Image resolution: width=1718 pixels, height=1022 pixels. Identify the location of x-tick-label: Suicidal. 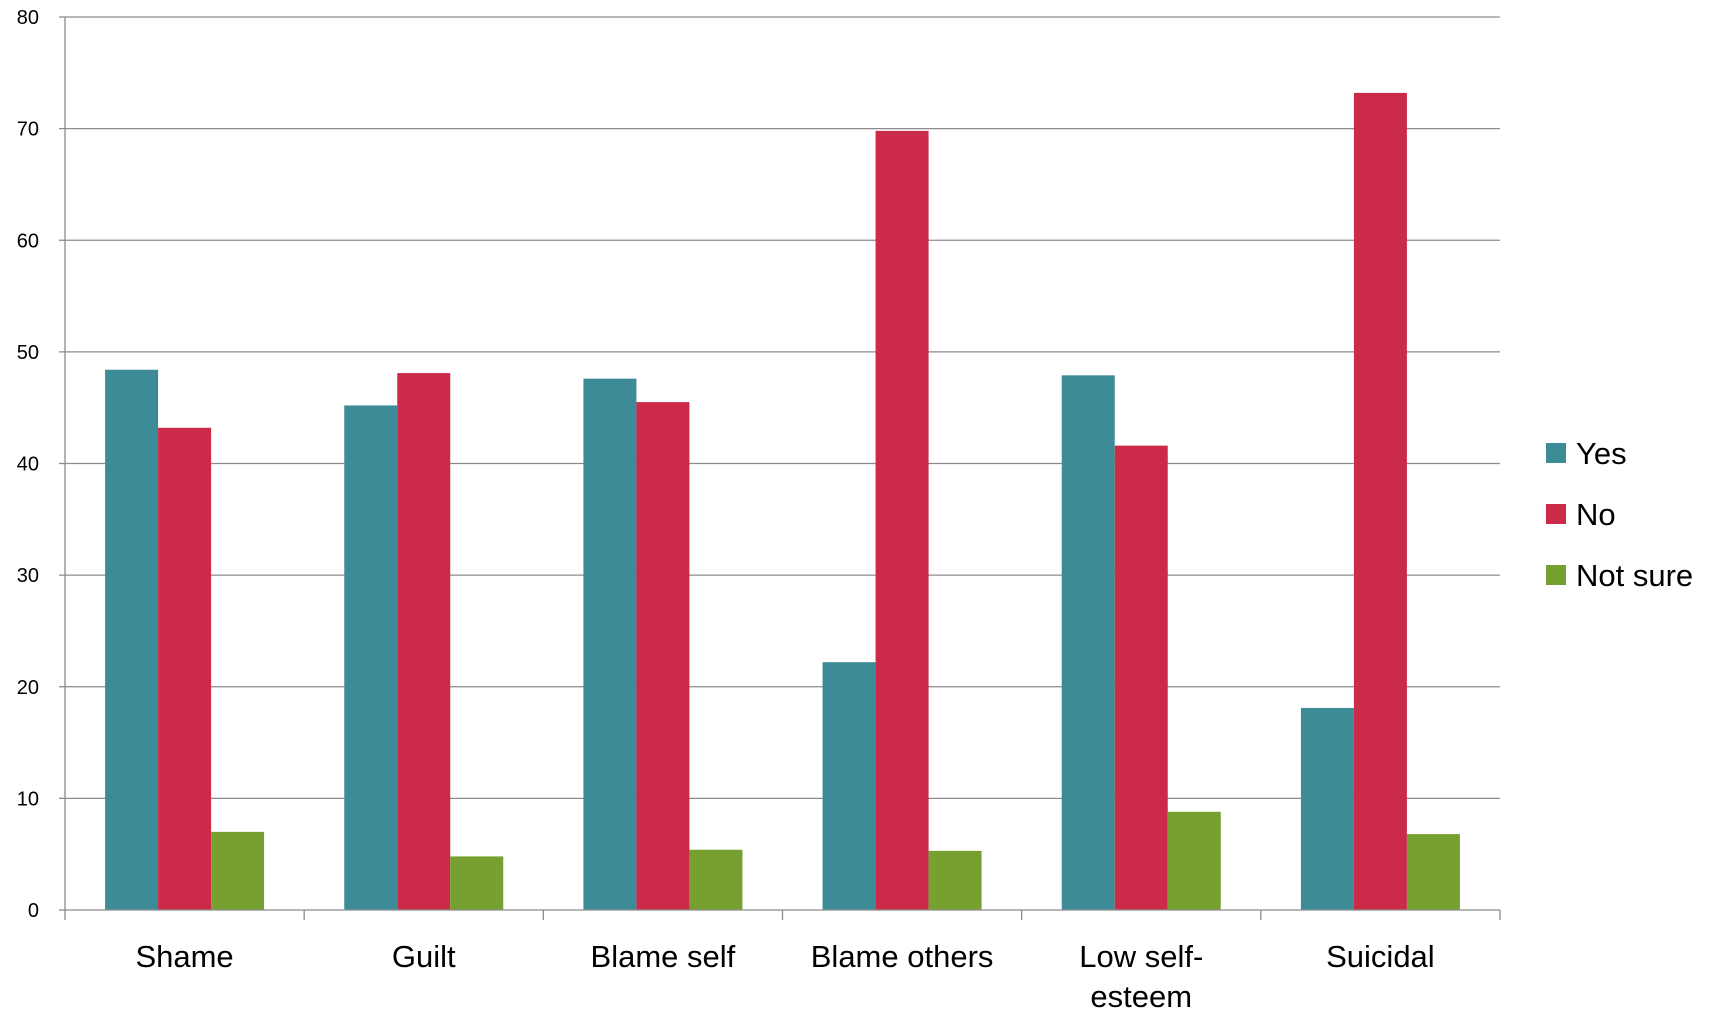
(1380, 956).